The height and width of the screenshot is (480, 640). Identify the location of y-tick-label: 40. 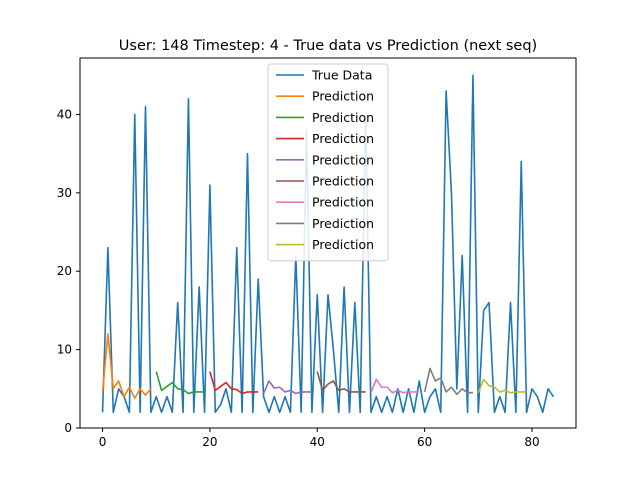
(64, 114).